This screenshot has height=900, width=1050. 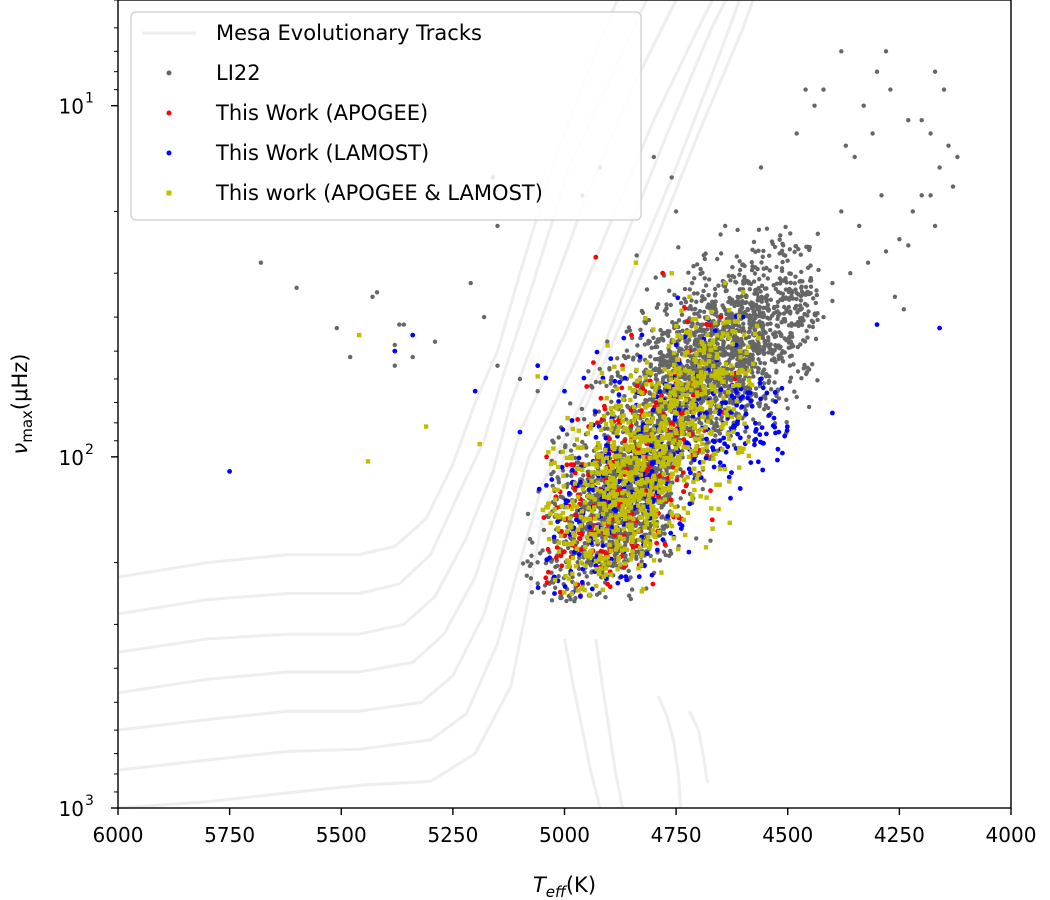 I want to click on x-axis-label: Teff(K), so click(x=564, y=886).